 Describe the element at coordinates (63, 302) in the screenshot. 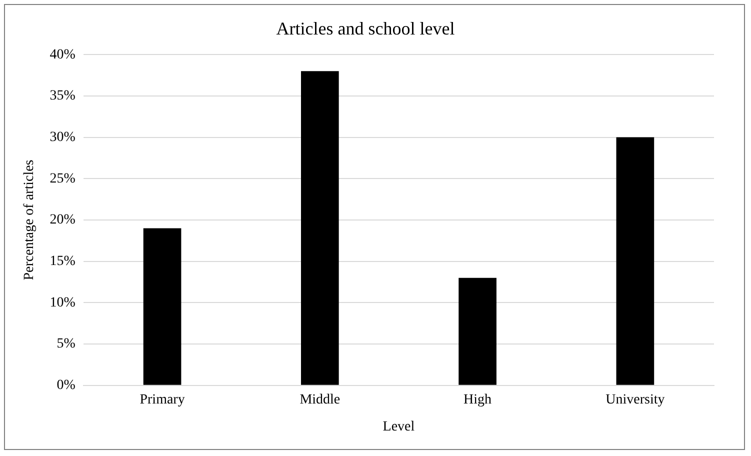

I see `y-tick-label: 10%` at that location.